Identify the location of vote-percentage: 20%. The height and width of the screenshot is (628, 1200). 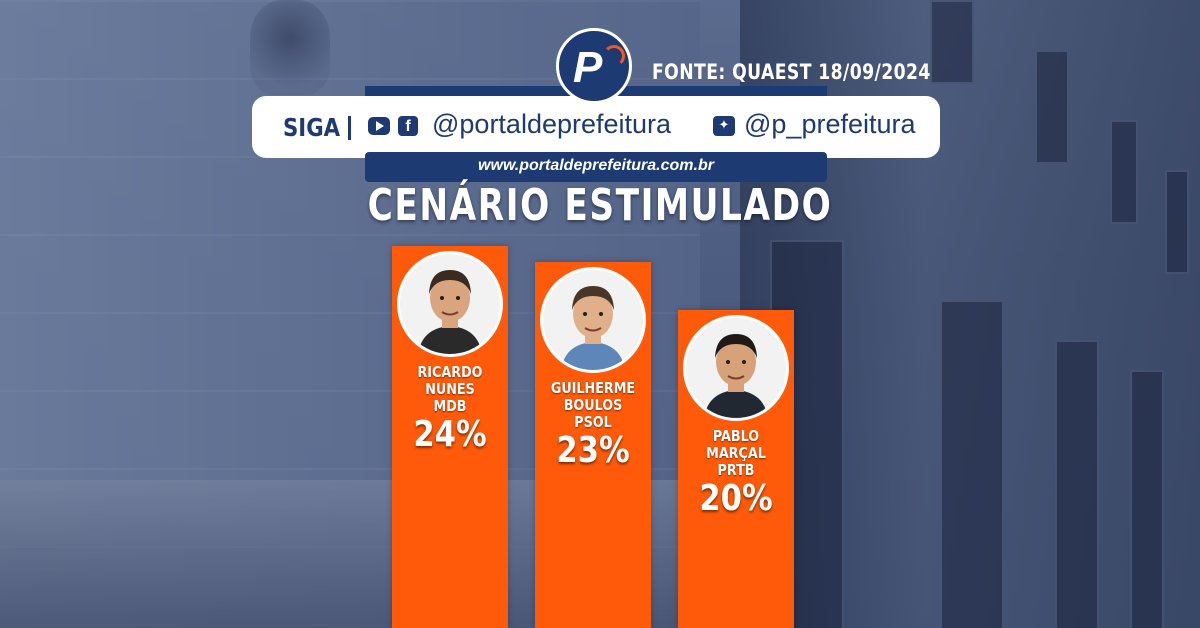
(736, 498).